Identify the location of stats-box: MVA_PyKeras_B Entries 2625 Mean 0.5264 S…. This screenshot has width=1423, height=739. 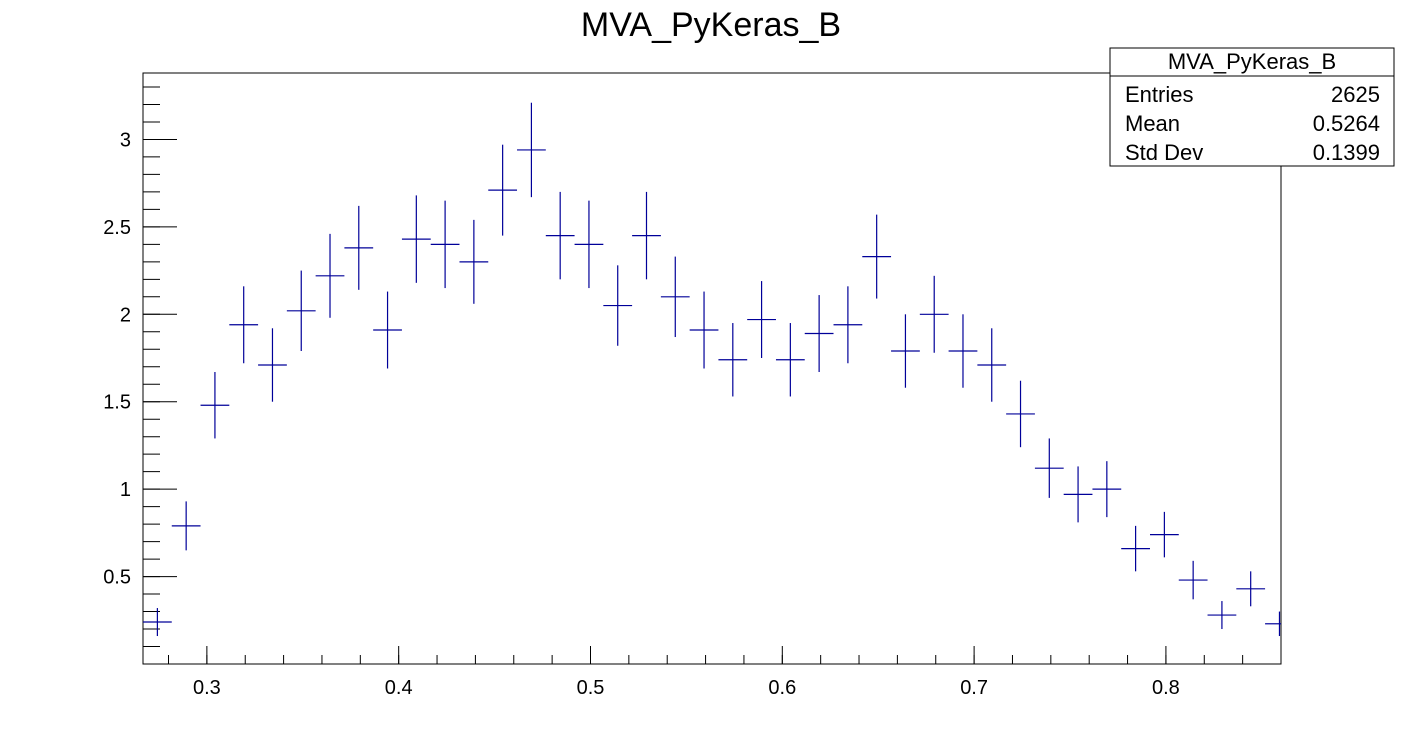
(1252, 107).